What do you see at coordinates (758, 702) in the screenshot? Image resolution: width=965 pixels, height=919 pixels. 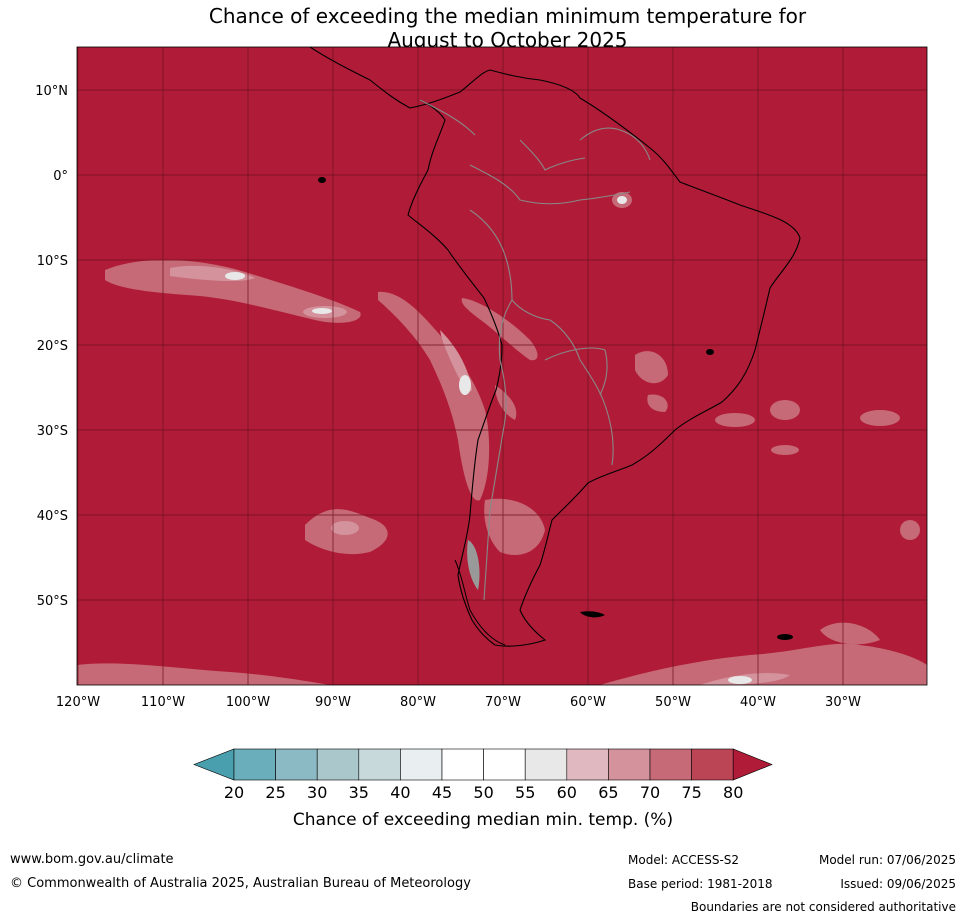 I see `lon-label-40w: 40°W` at bounding box center [758, 702].